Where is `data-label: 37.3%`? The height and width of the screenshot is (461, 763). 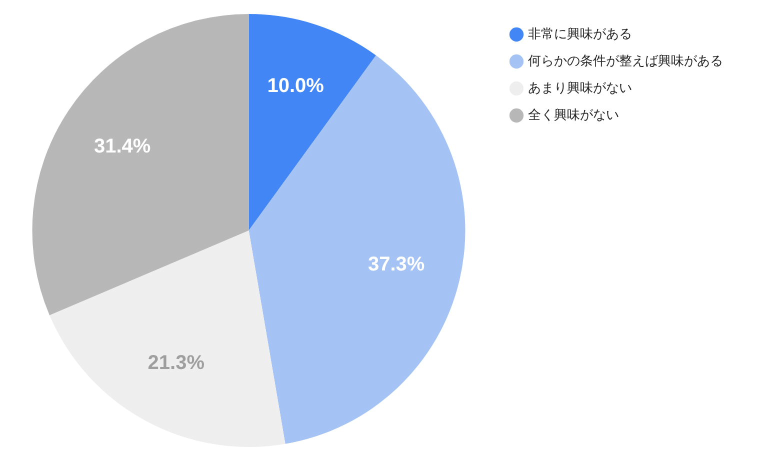 data-label: 37.3% is located at coordinates (396, 264).